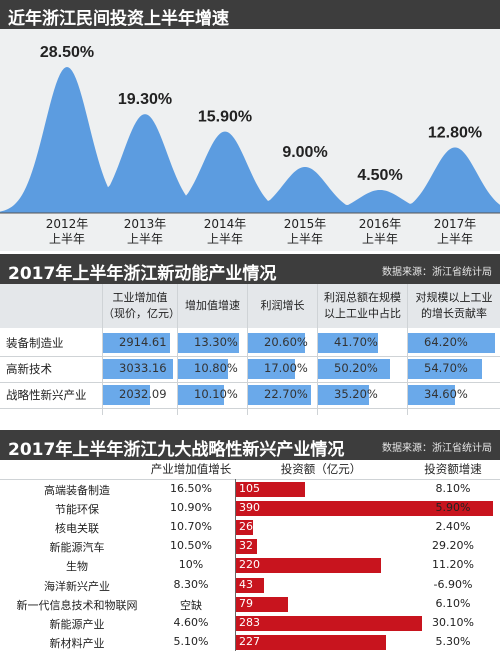  Describe the element at coordinates (249, 622) in the screenshot. I see `s3-investment-label-8: 283` at that location.